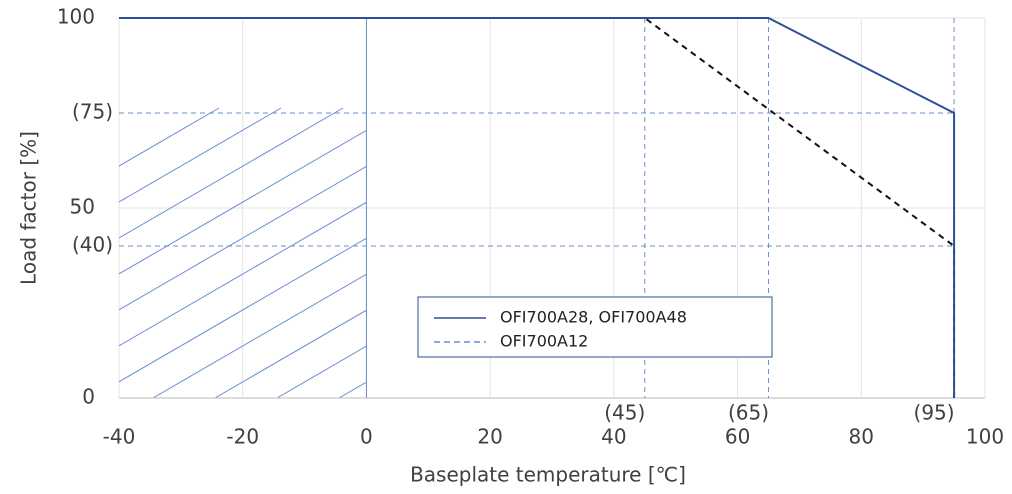 The width and height of the screenshot is (1012, 494). I want to click on reference-label: (65), so click(748, 413).